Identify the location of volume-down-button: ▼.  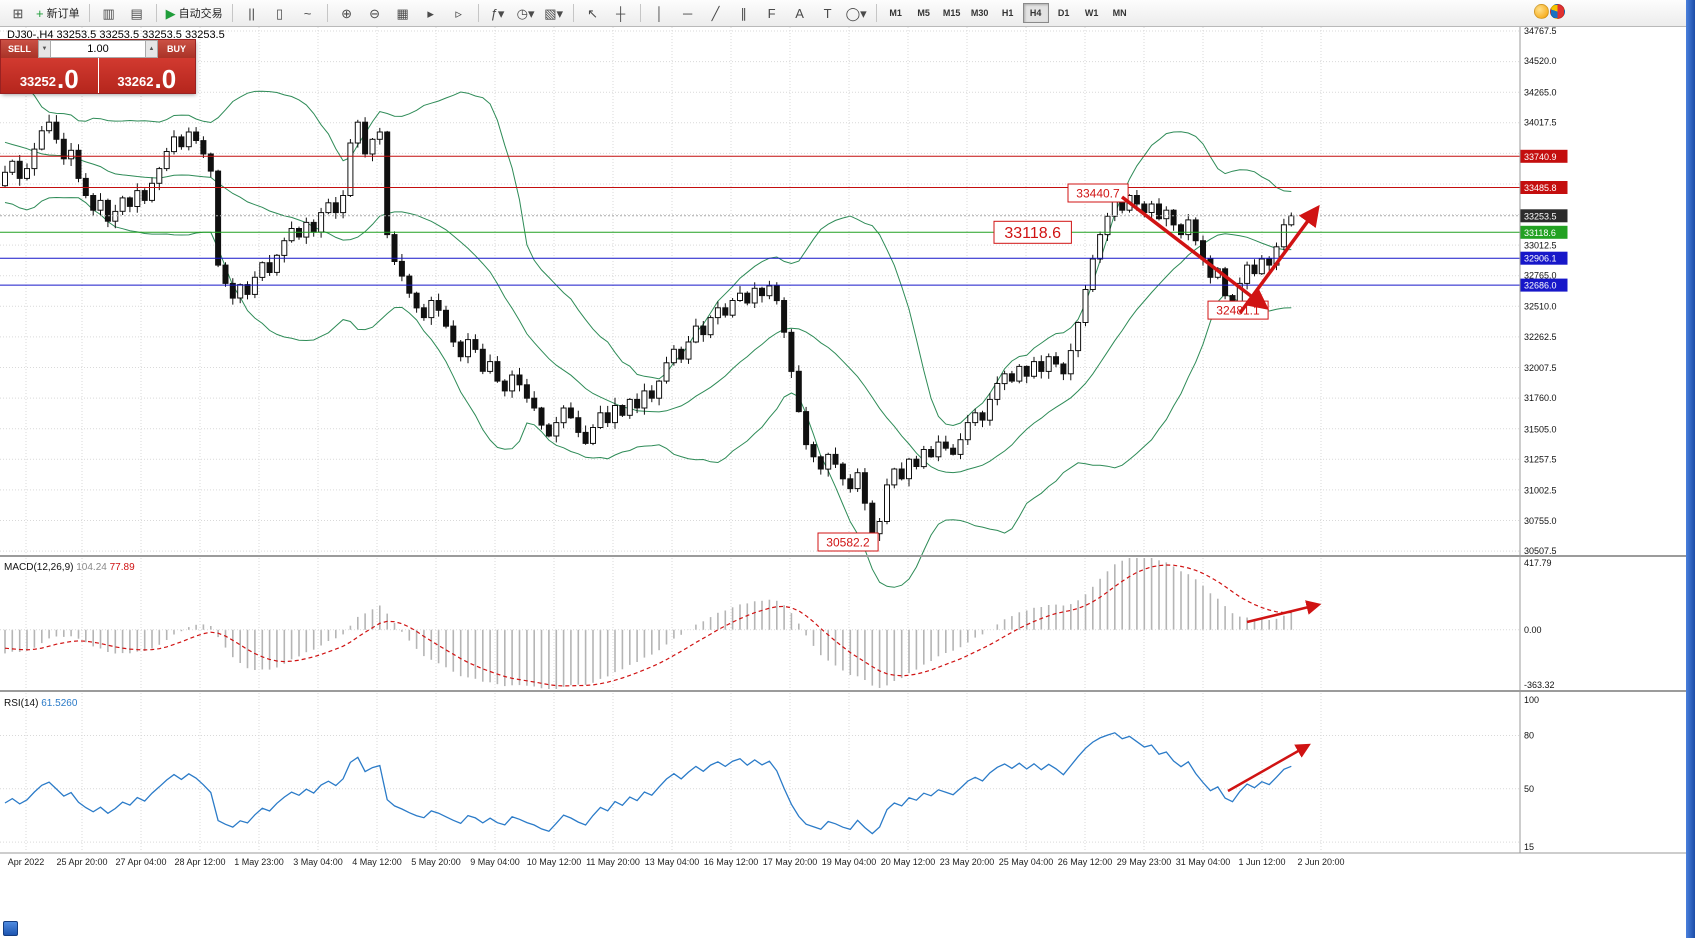
(44, 49).